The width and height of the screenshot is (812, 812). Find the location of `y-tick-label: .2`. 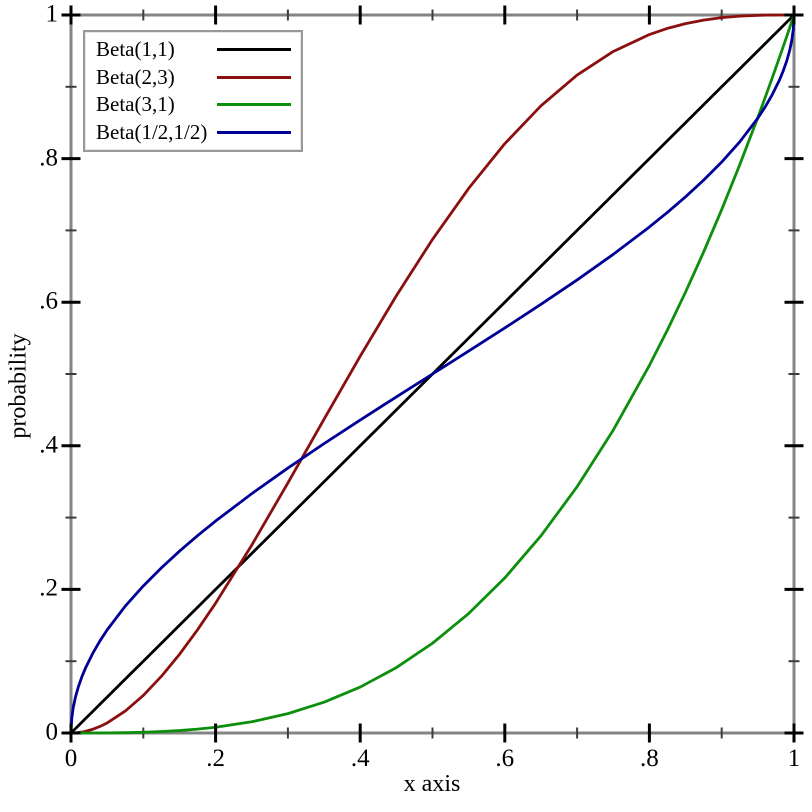

y-tick-label: .2 is located at coordinates (48, 588).